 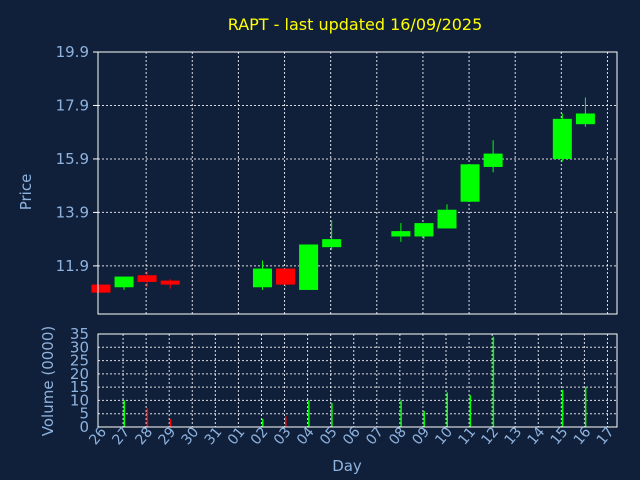 What do you see at coordinates (72, 52) in the screenshot?
I see `price-tick-label: 19.9` at bounding box center [72, 52].